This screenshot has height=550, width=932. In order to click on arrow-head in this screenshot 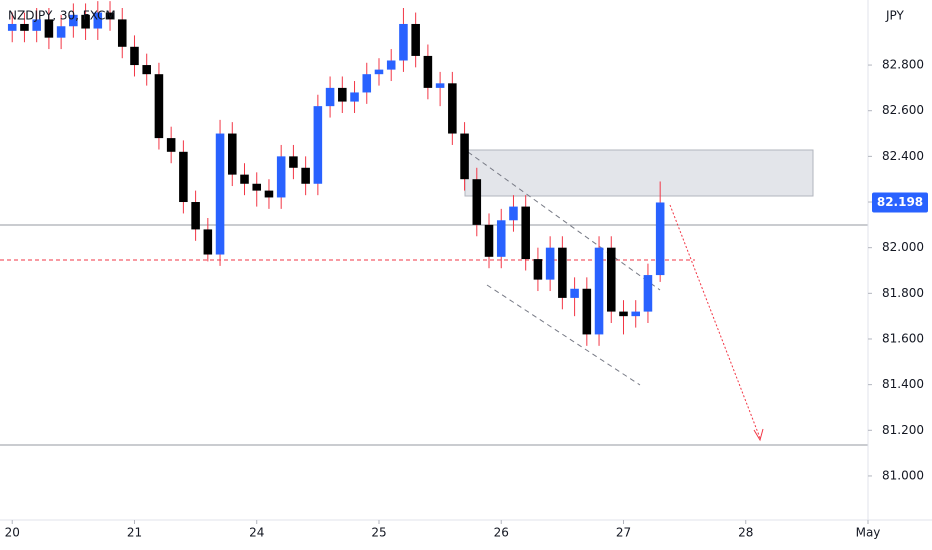, I will do `click(758, 435)`.